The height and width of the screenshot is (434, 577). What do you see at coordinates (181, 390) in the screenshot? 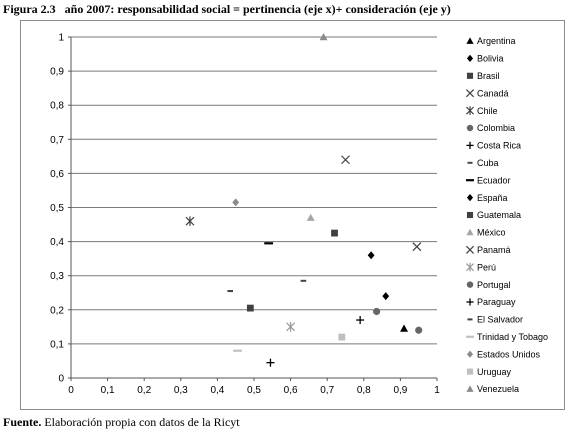
I see `x-tick-label: 0,3` at bounding box center [181, 390].